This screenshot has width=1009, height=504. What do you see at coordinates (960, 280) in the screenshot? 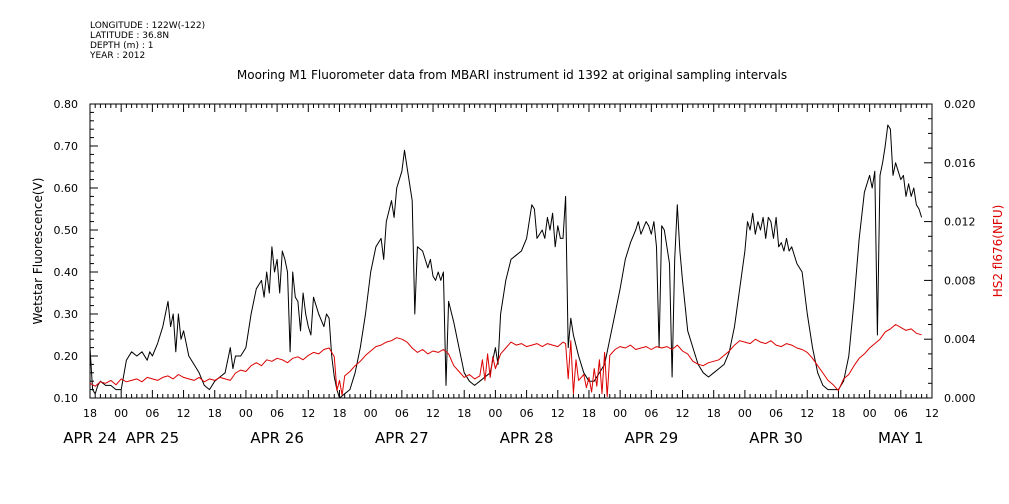
I see `right-tick-label: 0.008` at bounding box center [960, 280].